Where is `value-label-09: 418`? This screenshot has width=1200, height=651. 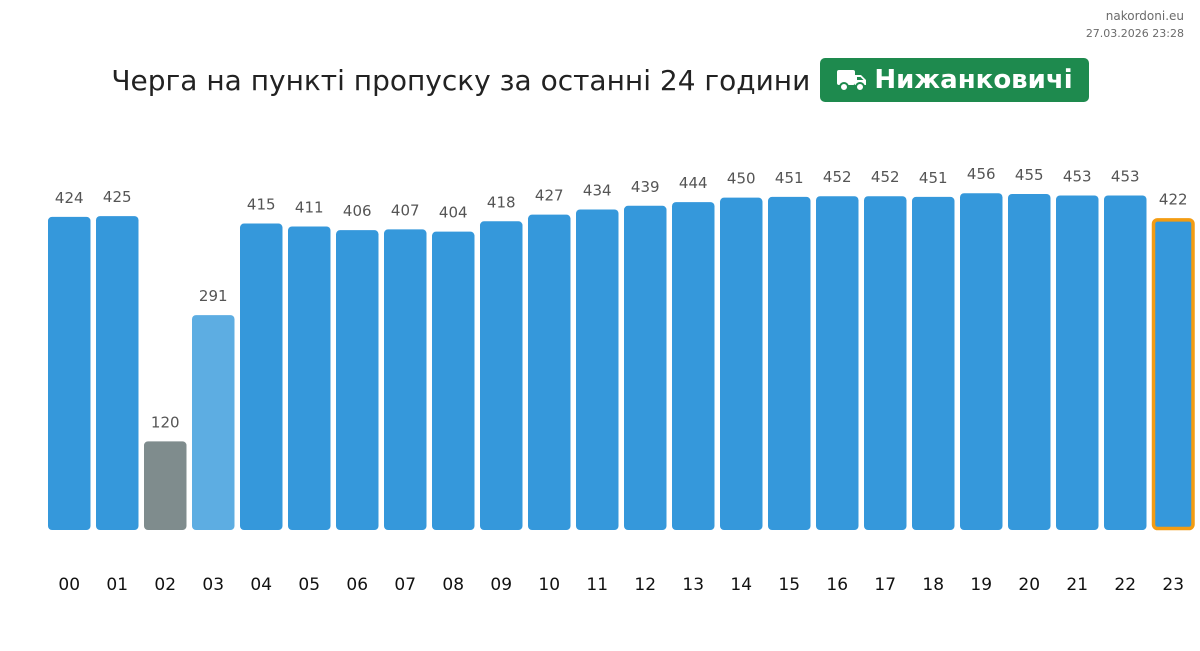 value-label-09: 418 is located at coordinates (501, 202).